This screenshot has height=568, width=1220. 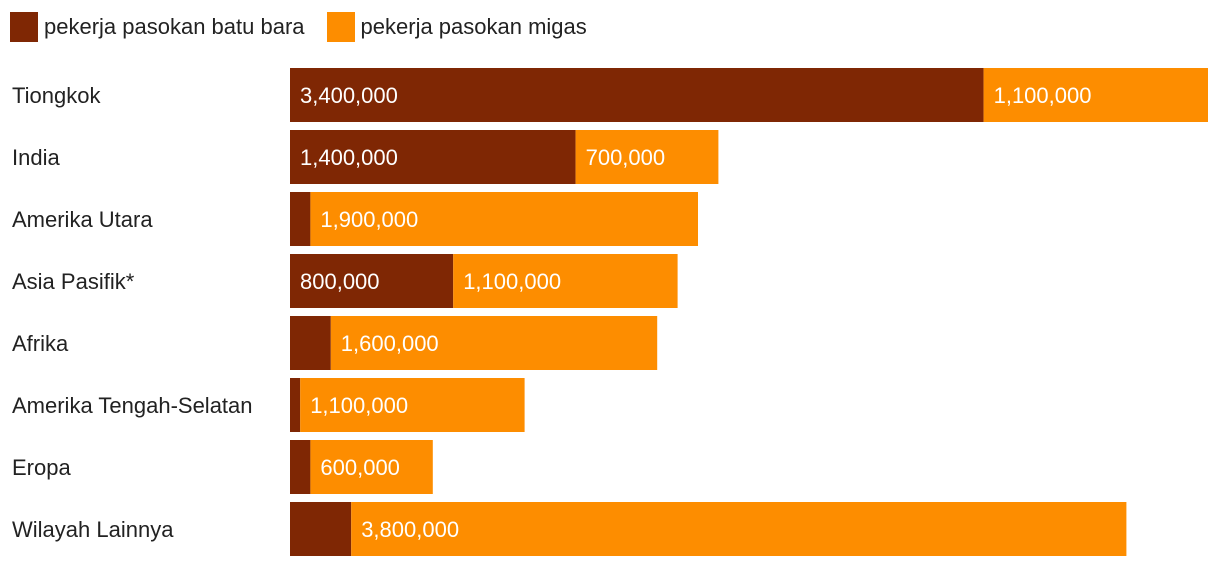 What do you see at coordinates (174, 26) in the screenshot?
I see `legend-label-coal: pekerja pasokan batu bara` at bounding box center [174, 26].